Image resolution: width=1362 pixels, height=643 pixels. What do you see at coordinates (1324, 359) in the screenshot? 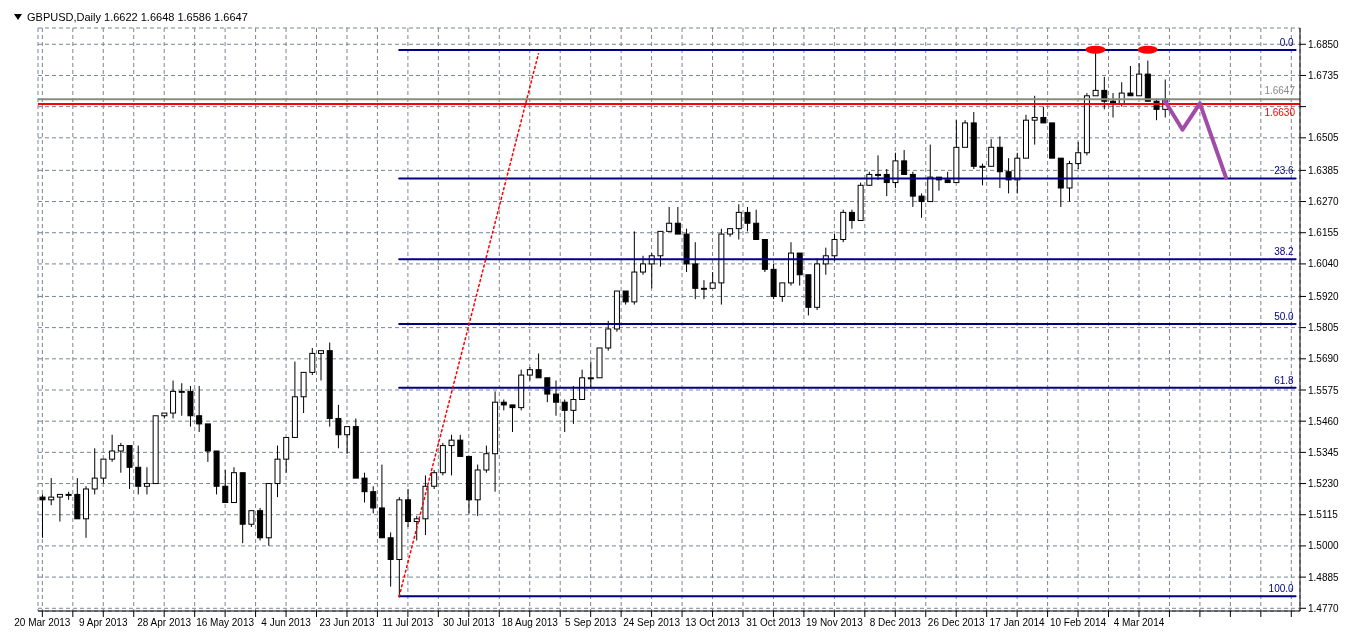
I see `y-tick-label: 1.5690` at bounding box center [1324, 359].